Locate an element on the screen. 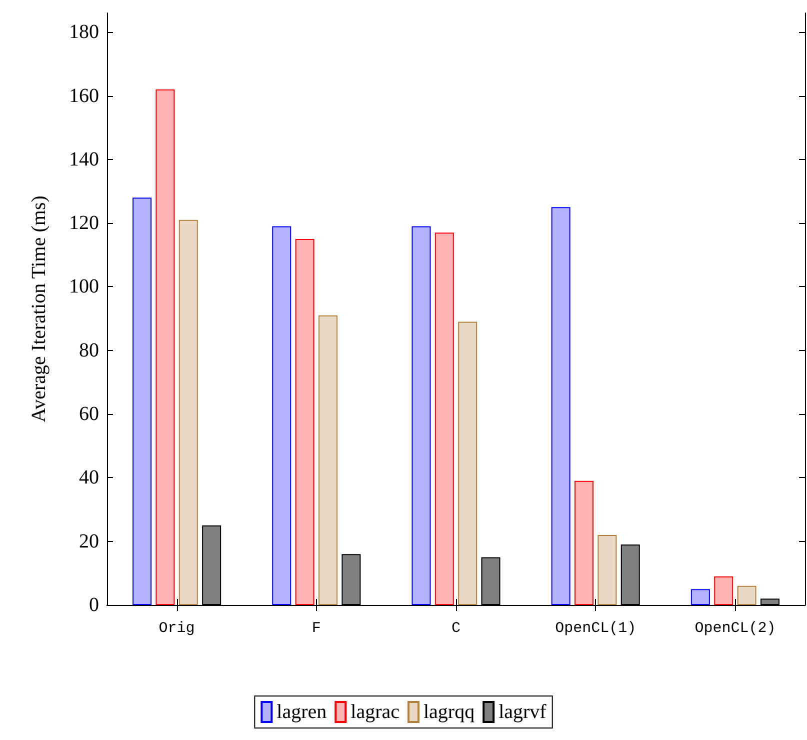  y-tick-label: 160 is located at coordinates (84, 95).